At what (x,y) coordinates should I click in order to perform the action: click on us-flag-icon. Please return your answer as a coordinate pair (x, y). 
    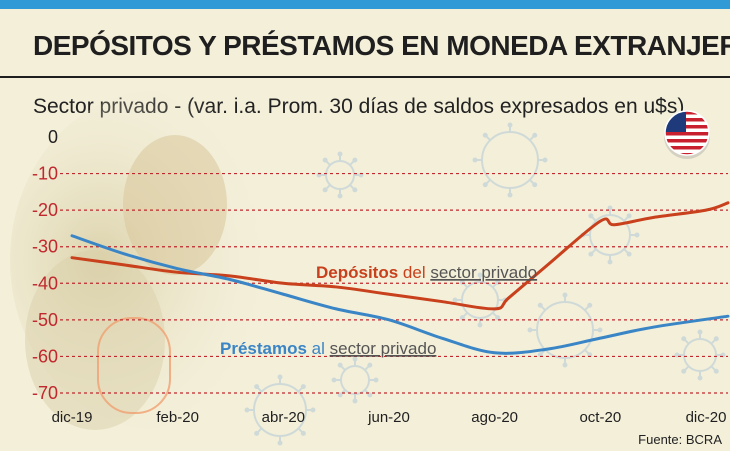
    Looking at the image, I should click on (687, 134).